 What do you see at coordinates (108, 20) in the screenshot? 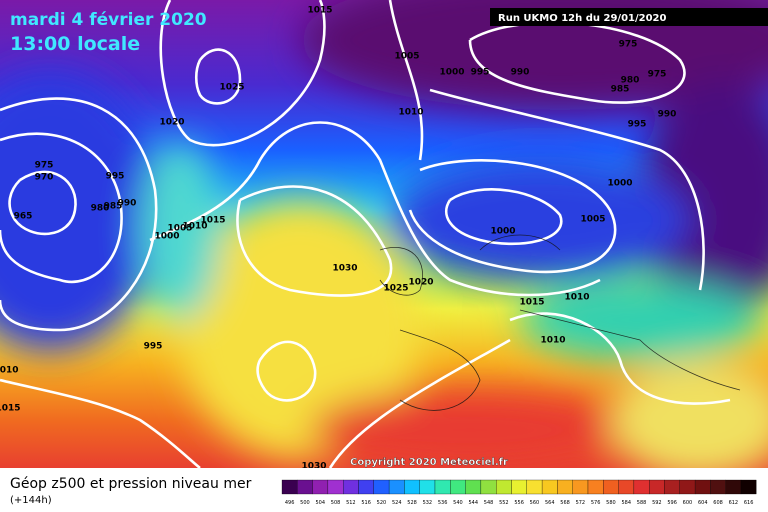
I see `date: mardi 4 février 2020` at bounding box center [108, 20].